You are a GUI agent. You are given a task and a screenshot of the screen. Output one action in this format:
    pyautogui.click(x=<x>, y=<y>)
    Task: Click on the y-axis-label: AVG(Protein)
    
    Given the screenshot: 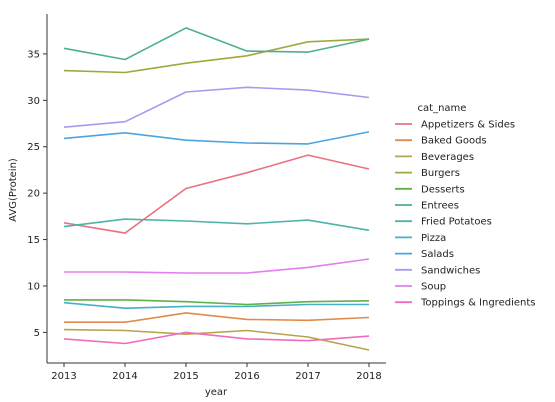 What is the action you would take?
    pyautogui.click(x=13, y=190)
    